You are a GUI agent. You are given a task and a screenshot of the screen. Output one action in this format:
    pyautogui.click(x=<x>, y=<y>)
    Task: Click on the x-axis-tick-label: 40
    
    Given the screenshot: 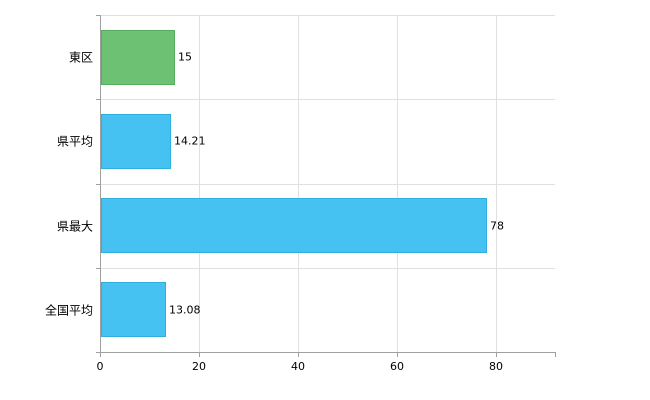 What is the action you would take?
    pyautogui.click(x=298, y=366)
    